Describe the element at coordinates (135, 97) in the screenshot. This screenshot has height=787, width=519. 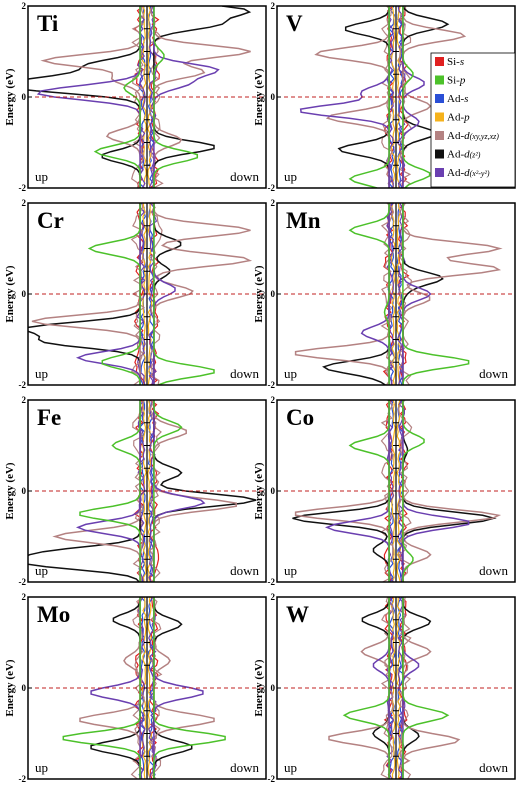
I see `panel-Ti: Ti up down 2 0 -2 Energy (eV)` at that location.